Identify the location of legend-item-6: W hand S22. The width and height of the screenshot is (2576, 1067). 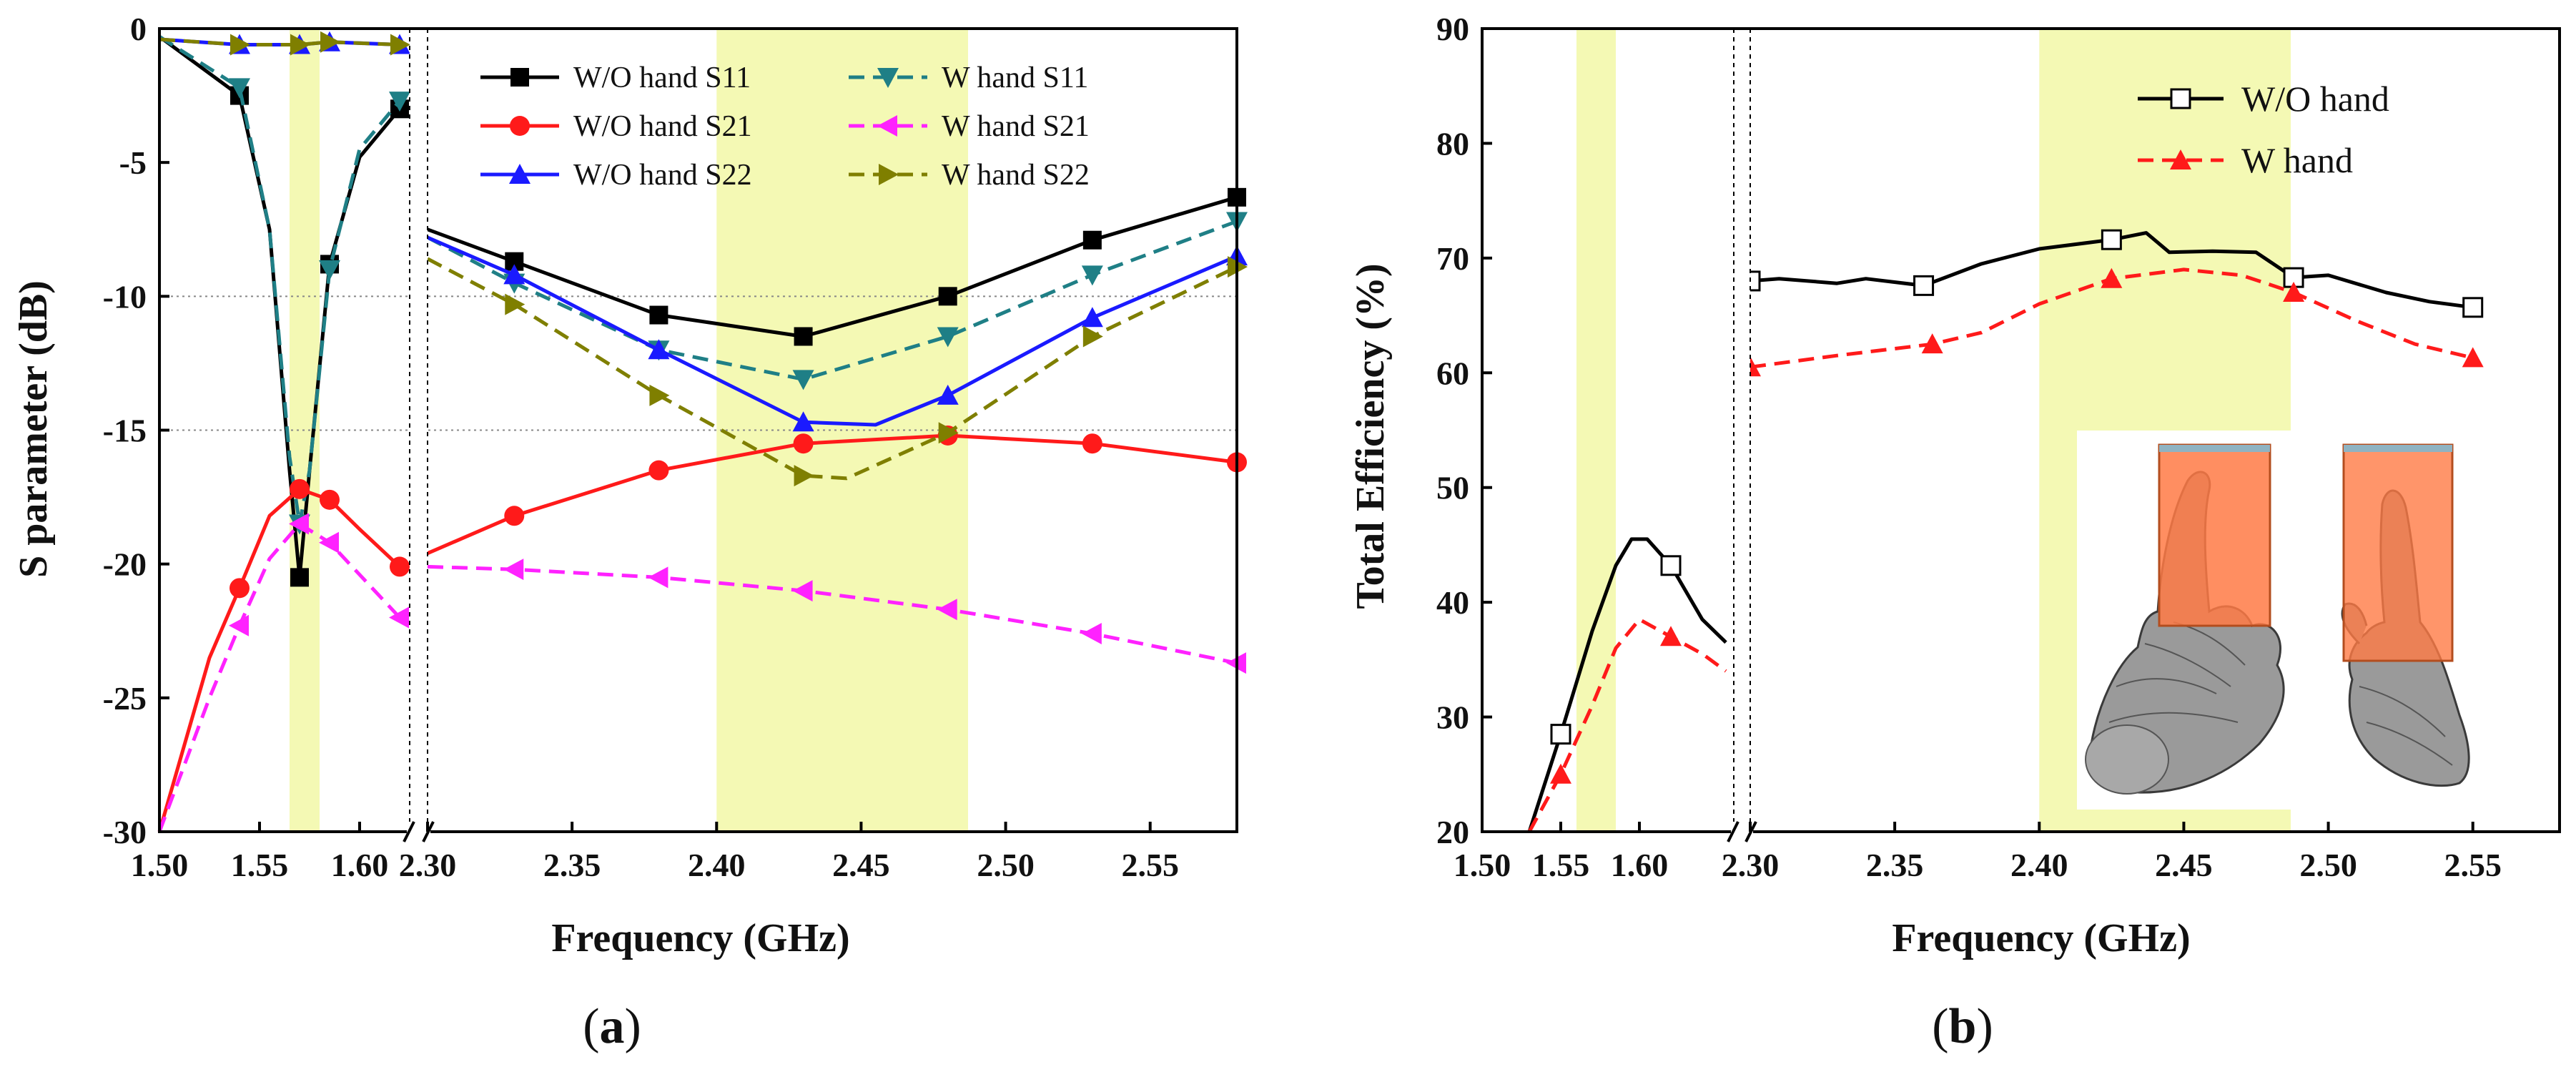
(969, 175).